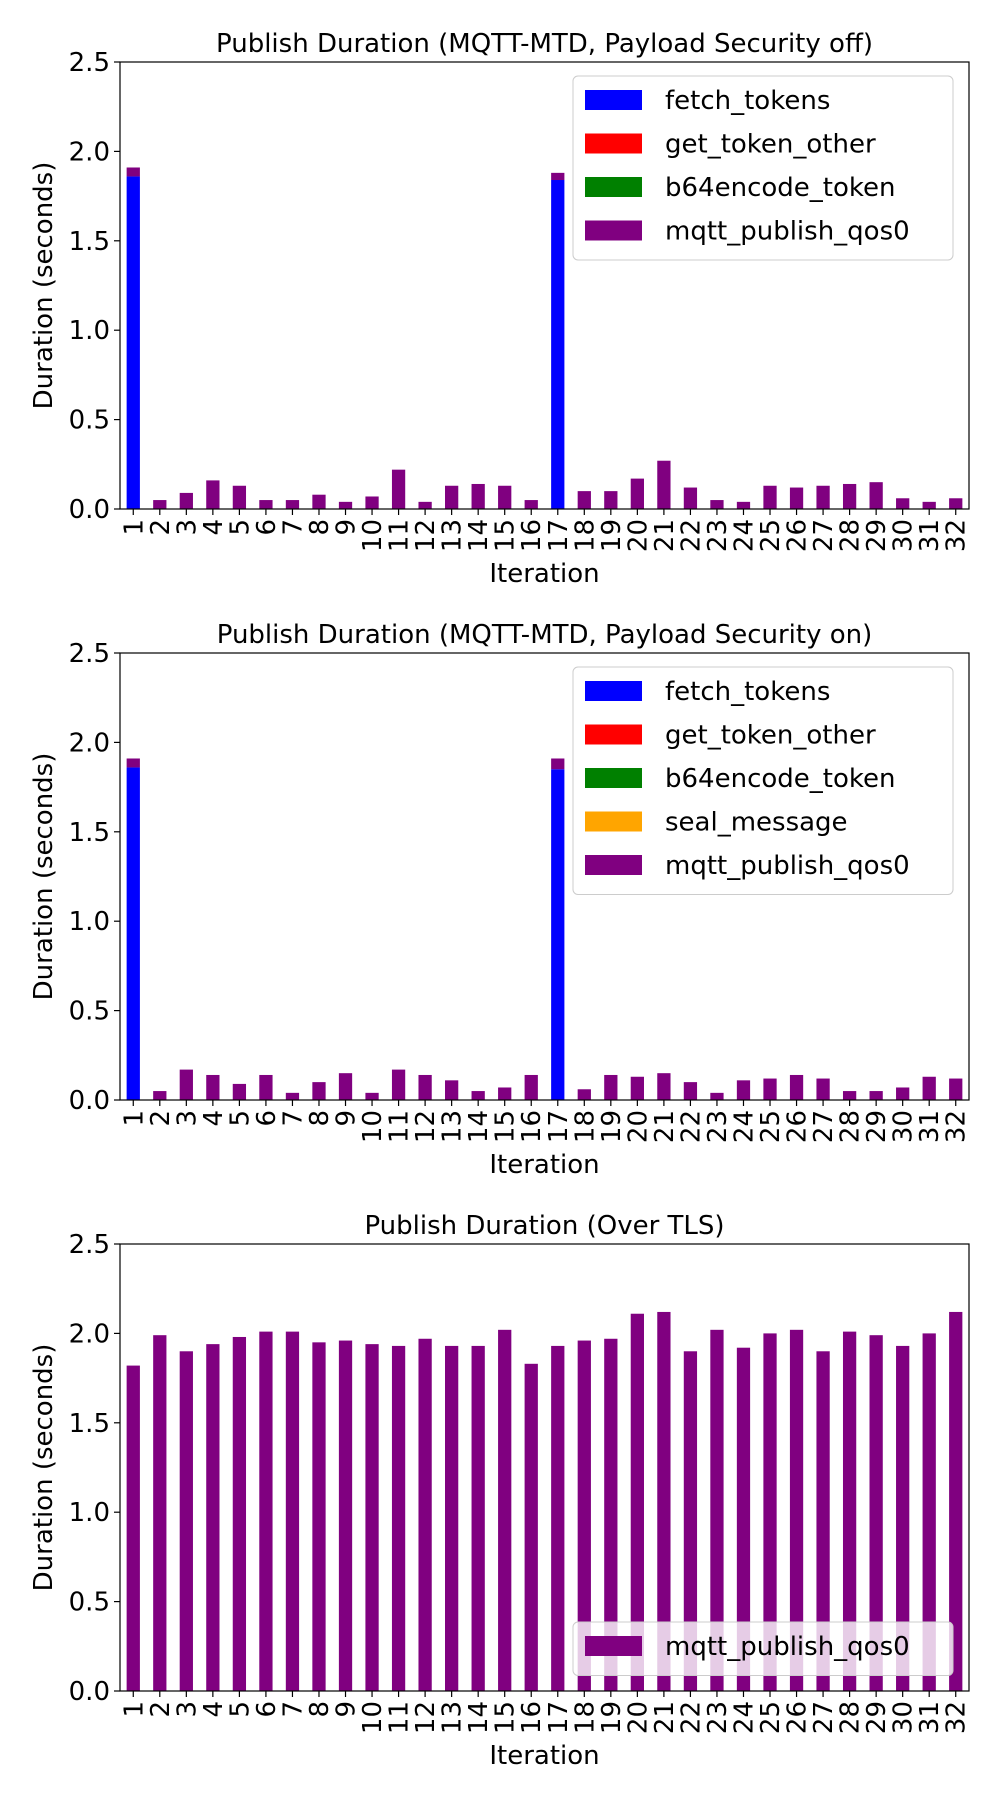 The image size is (1000, 1800). What do you see at coordinates (479, 535) in the screenshot?
I see `chart-1-xtick-label: 14` at bounding box center [479, 535].